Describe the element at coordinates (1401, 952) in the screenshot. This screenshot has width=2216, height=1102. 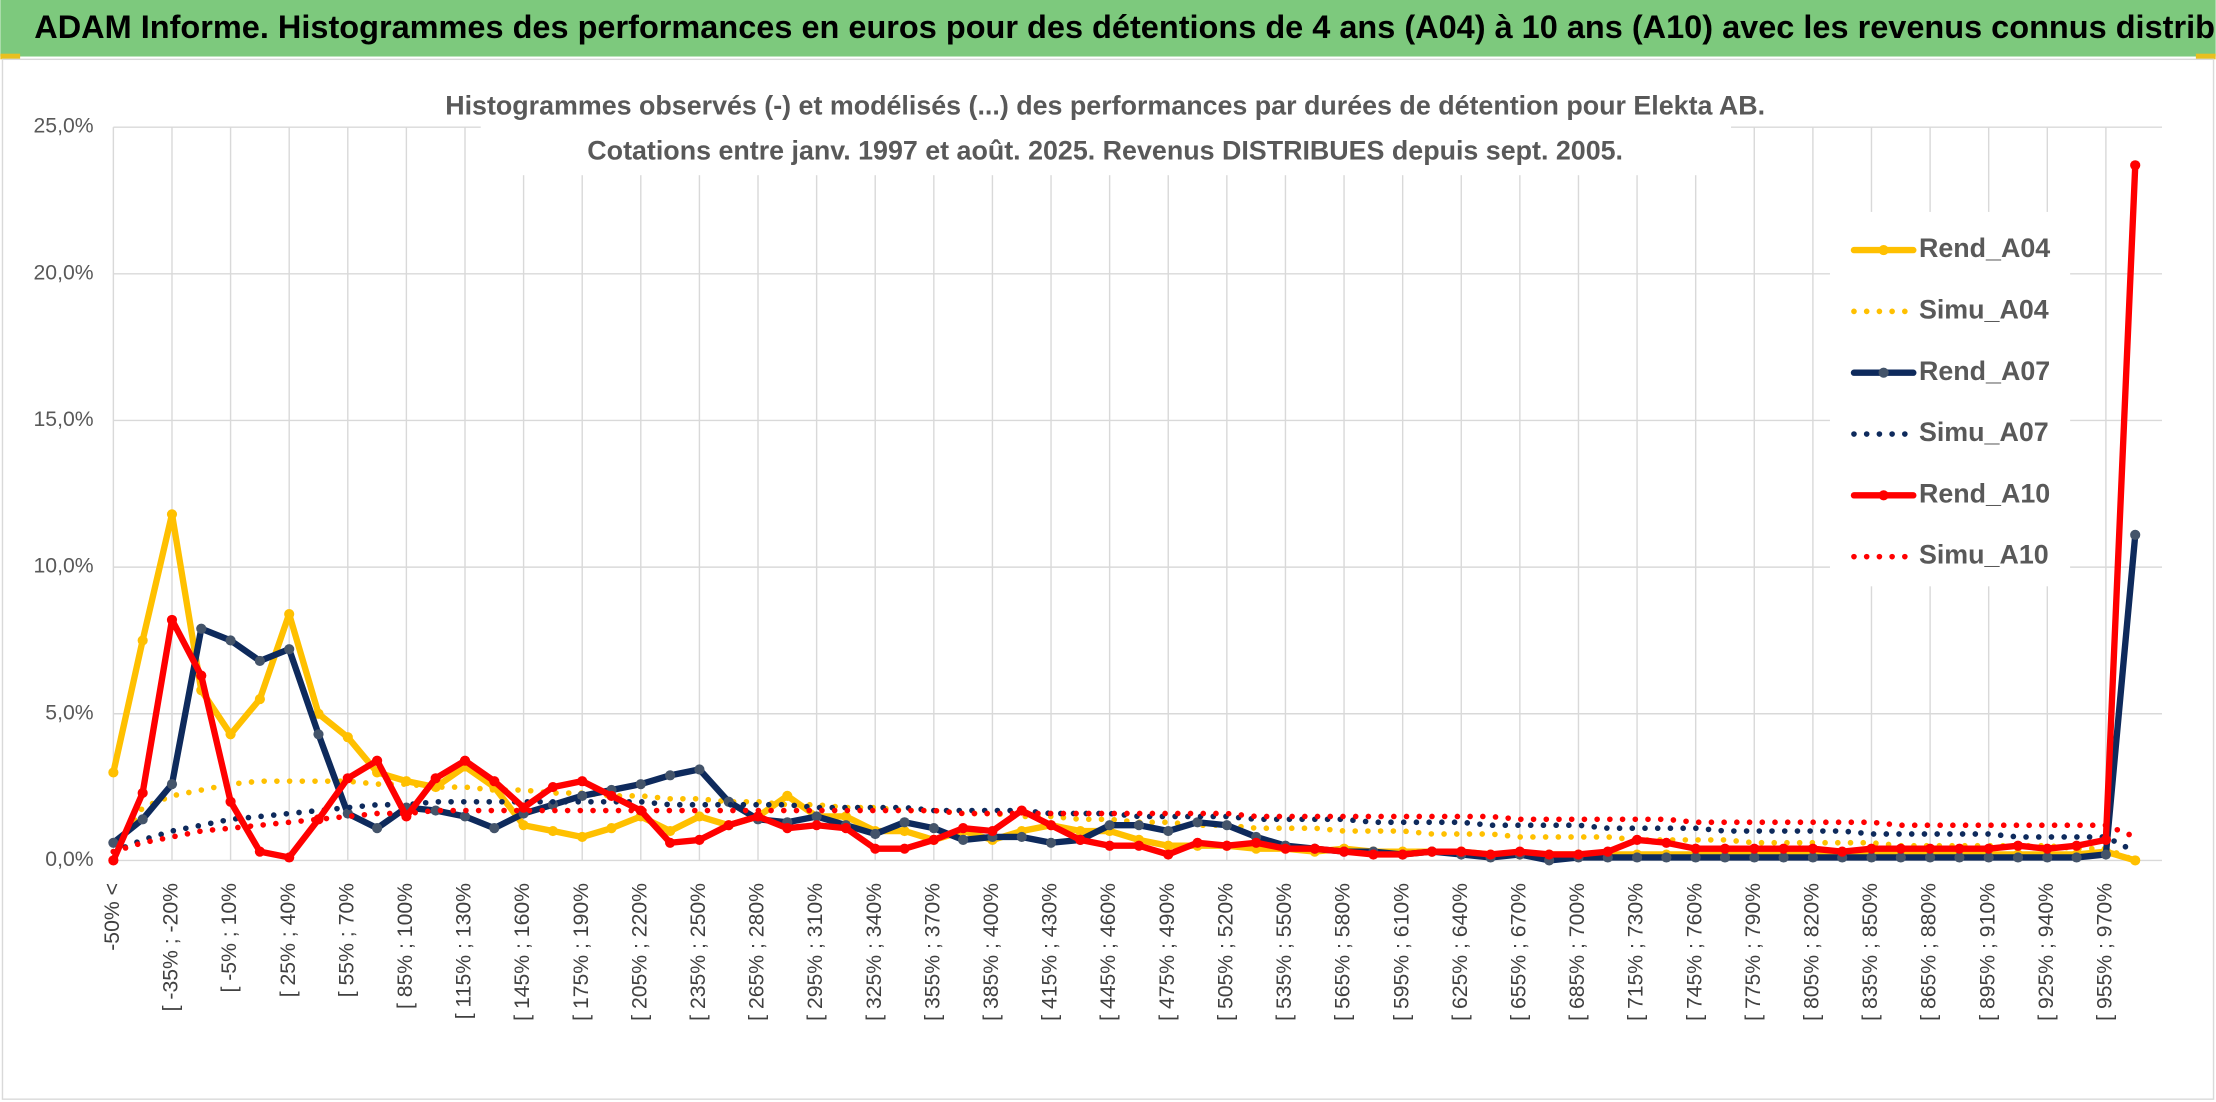
I see `x-tick-label: [ 595% ; 610%` at that location.